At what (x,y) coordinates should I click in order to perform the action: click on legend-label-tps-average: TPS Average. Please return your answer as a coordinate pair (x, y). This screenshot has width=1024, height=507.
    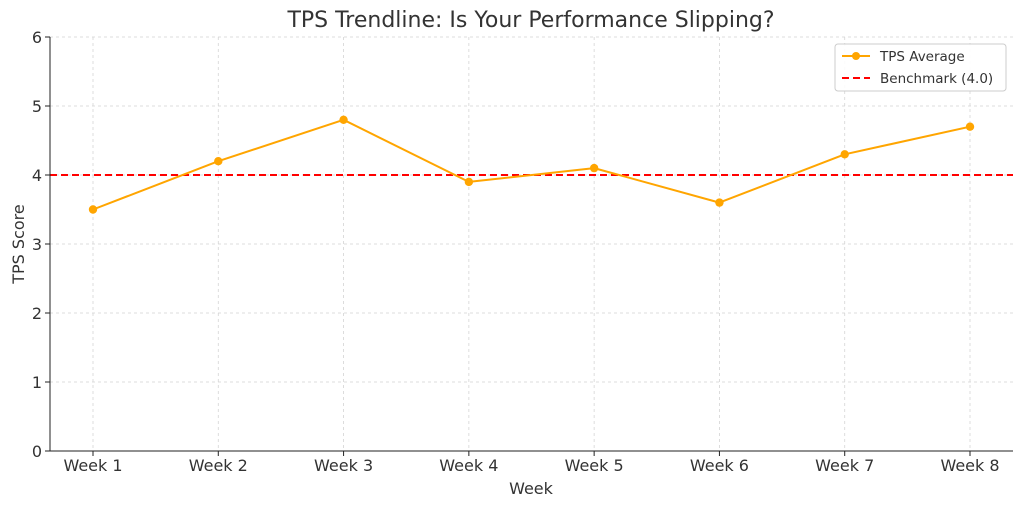
    Looking at the image, I should click on (922, 57).